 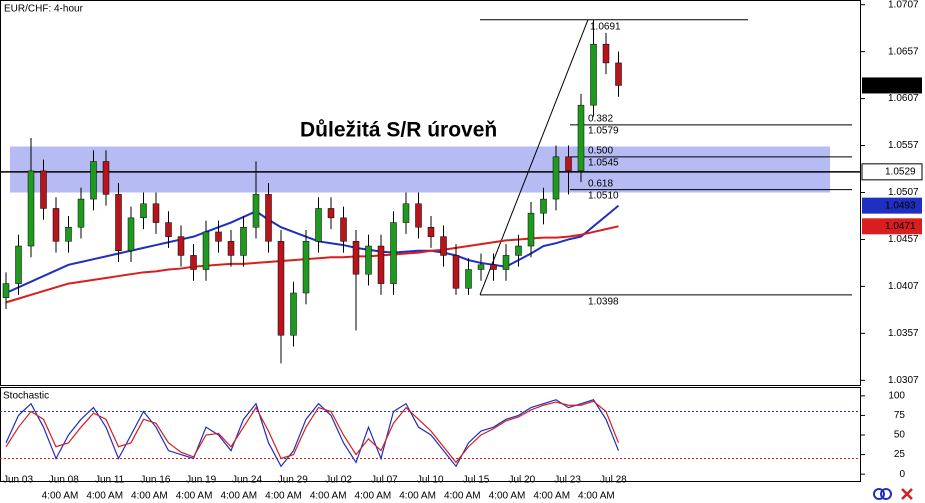 What do you see at coordinates (420, 169) in the screenshot?
I see `sr-zone` at bounding box center [420, 169].